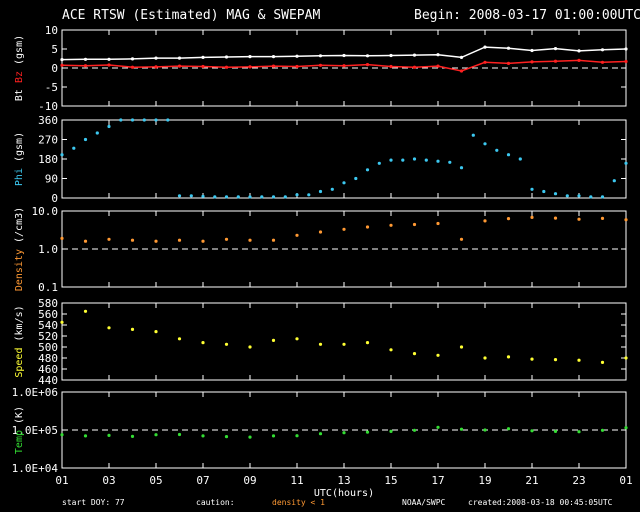 The width and height of the screenshot is (640, 512). I want to click on y-axis-label-part: Phi, so click(19, 177).